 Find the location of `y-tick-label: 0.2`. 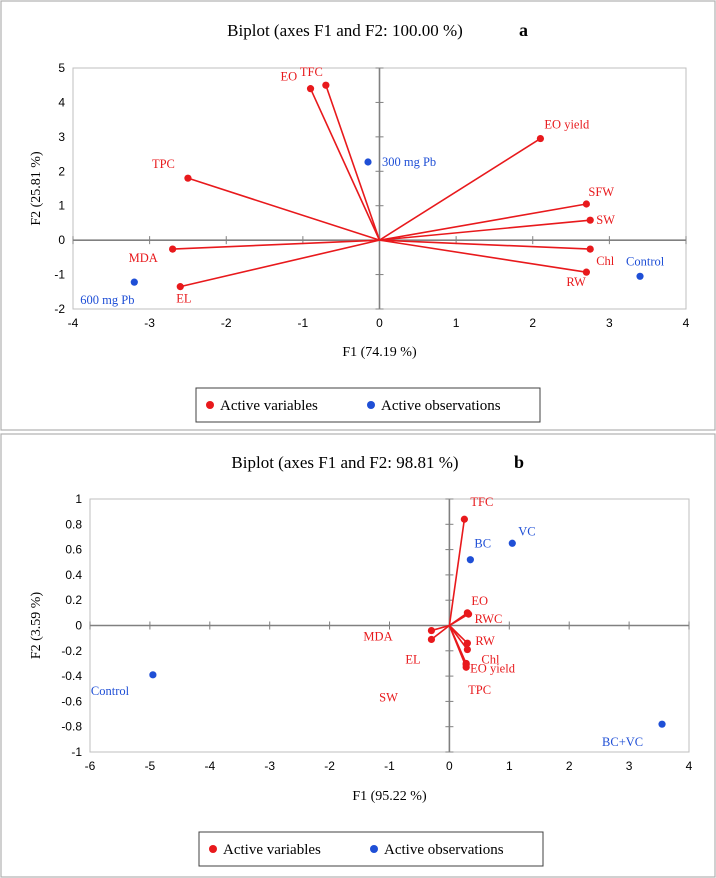

y-tick-label: 0.2 is located at coordinates (73, 600).